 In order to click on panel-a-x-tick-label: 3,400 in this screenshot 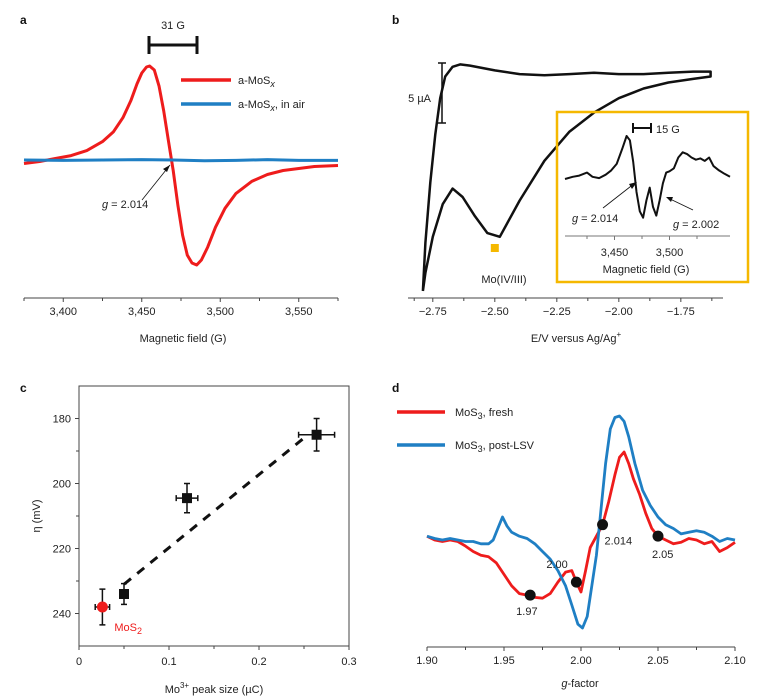, I will do `click(63, 312)`.